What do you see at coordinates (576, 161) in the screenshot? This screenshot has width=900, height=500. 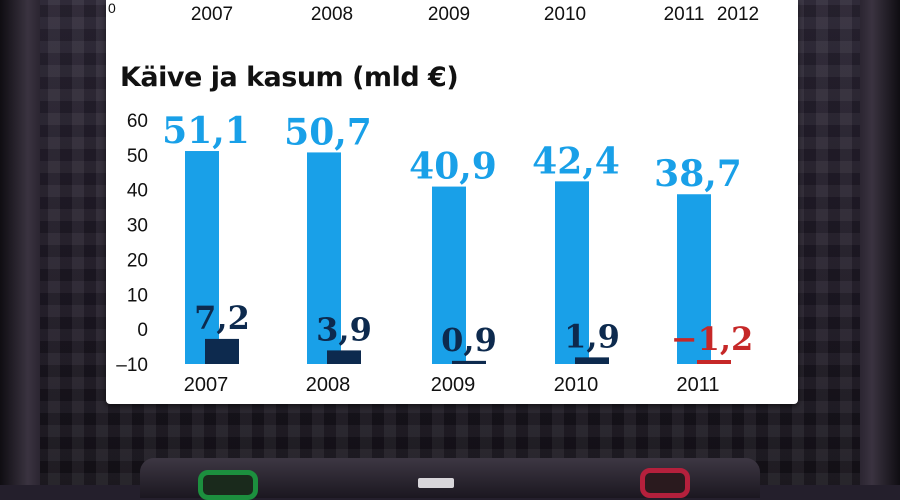 I see `revenue-value-label: 42,4` at bounding box center [576, 161].